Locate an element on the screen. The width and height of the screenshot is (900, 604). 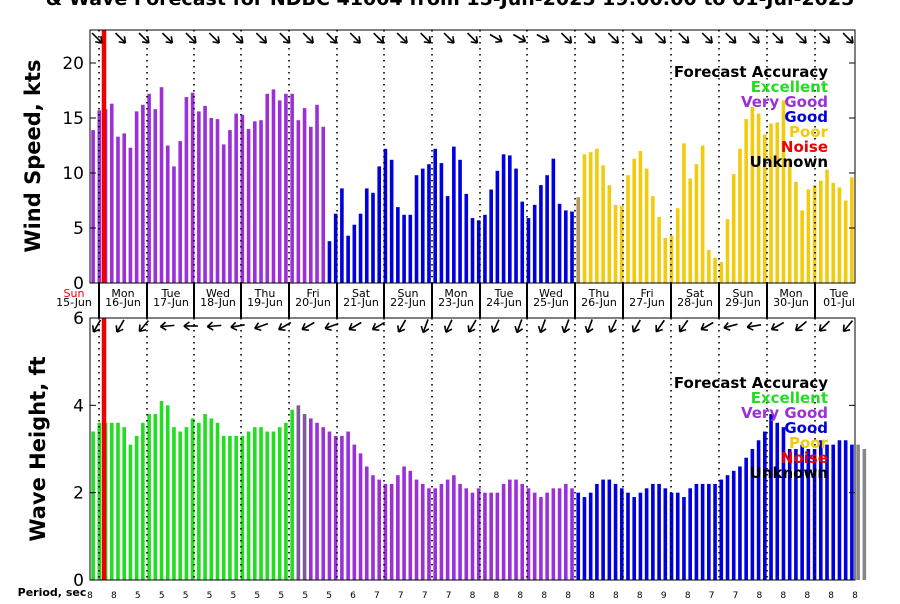
day-label-dow: Mon is located at coordinates (790, 293).